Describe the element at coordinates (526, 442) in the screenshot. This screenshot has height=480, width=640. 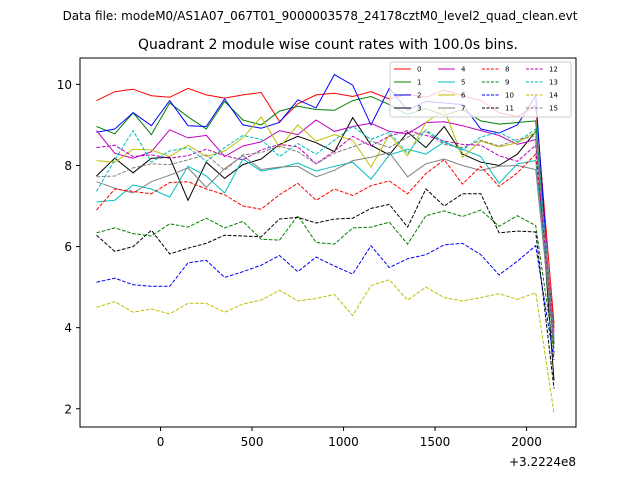
I see `x-tick-label: 2000` at that location.